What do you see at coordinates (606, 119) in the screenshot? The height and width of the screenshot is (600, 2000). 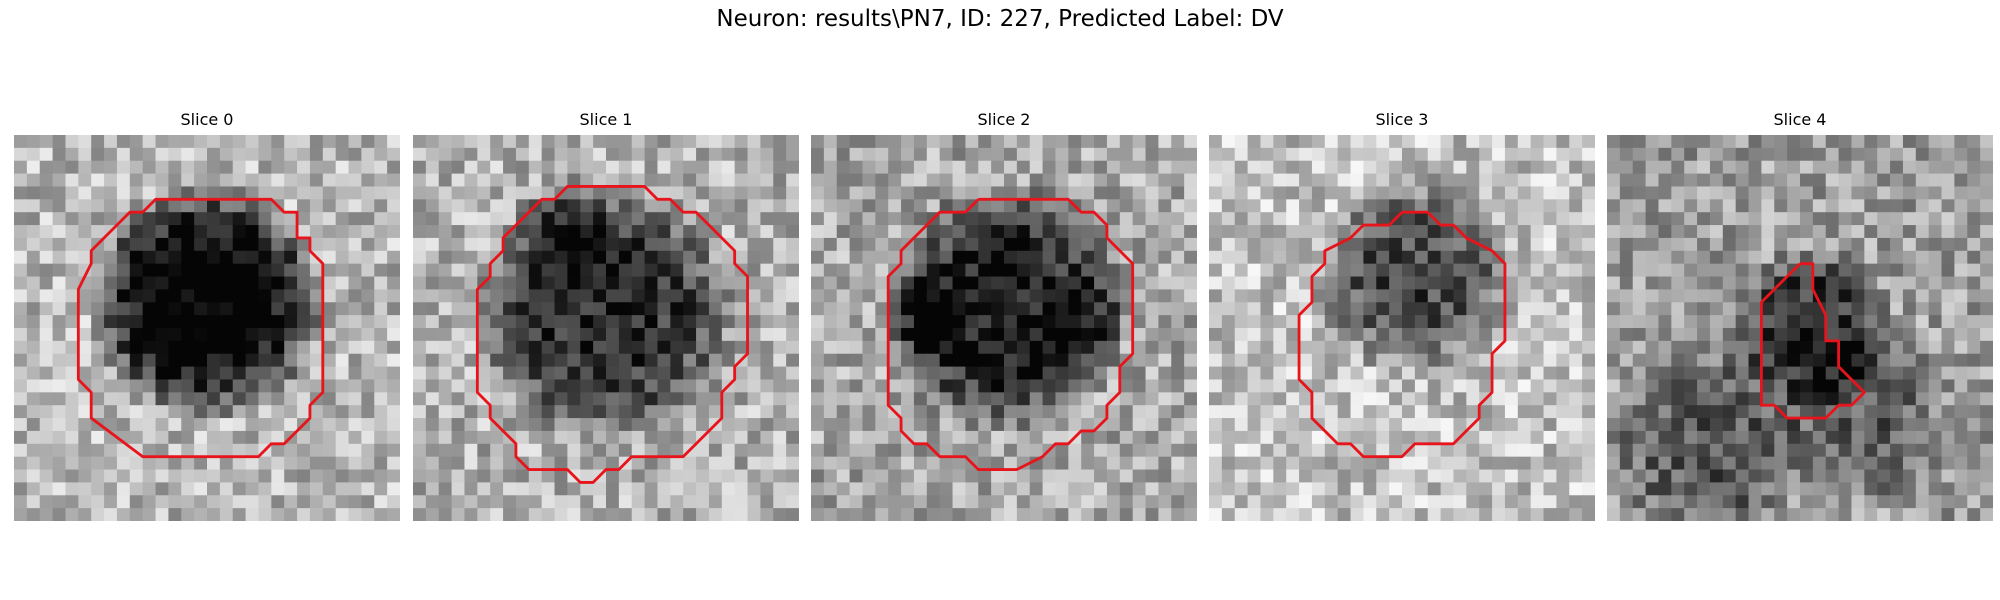 I see `slice-title-1: Slice 1` at bounding box center [606, 119].